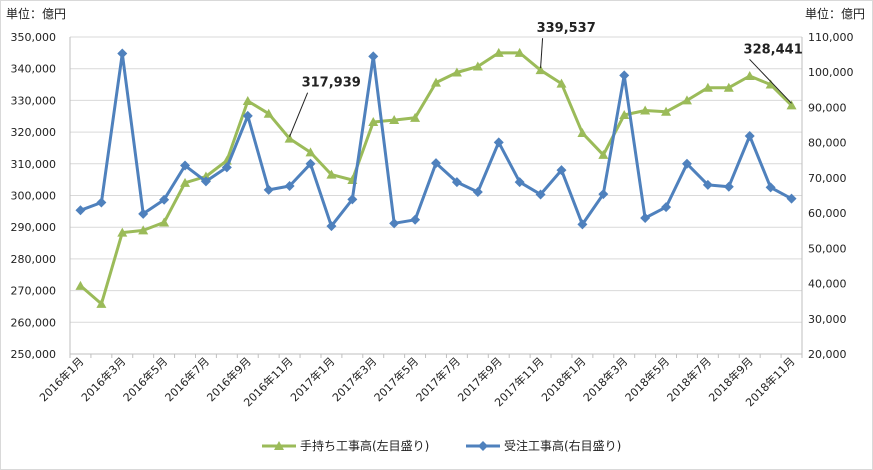 The width and height of the screenshot is (873, 470). Describe the element at coordinates (103, 379) in the screenshot. I see `x-axis-tick-label: 2016年3月` at that location.